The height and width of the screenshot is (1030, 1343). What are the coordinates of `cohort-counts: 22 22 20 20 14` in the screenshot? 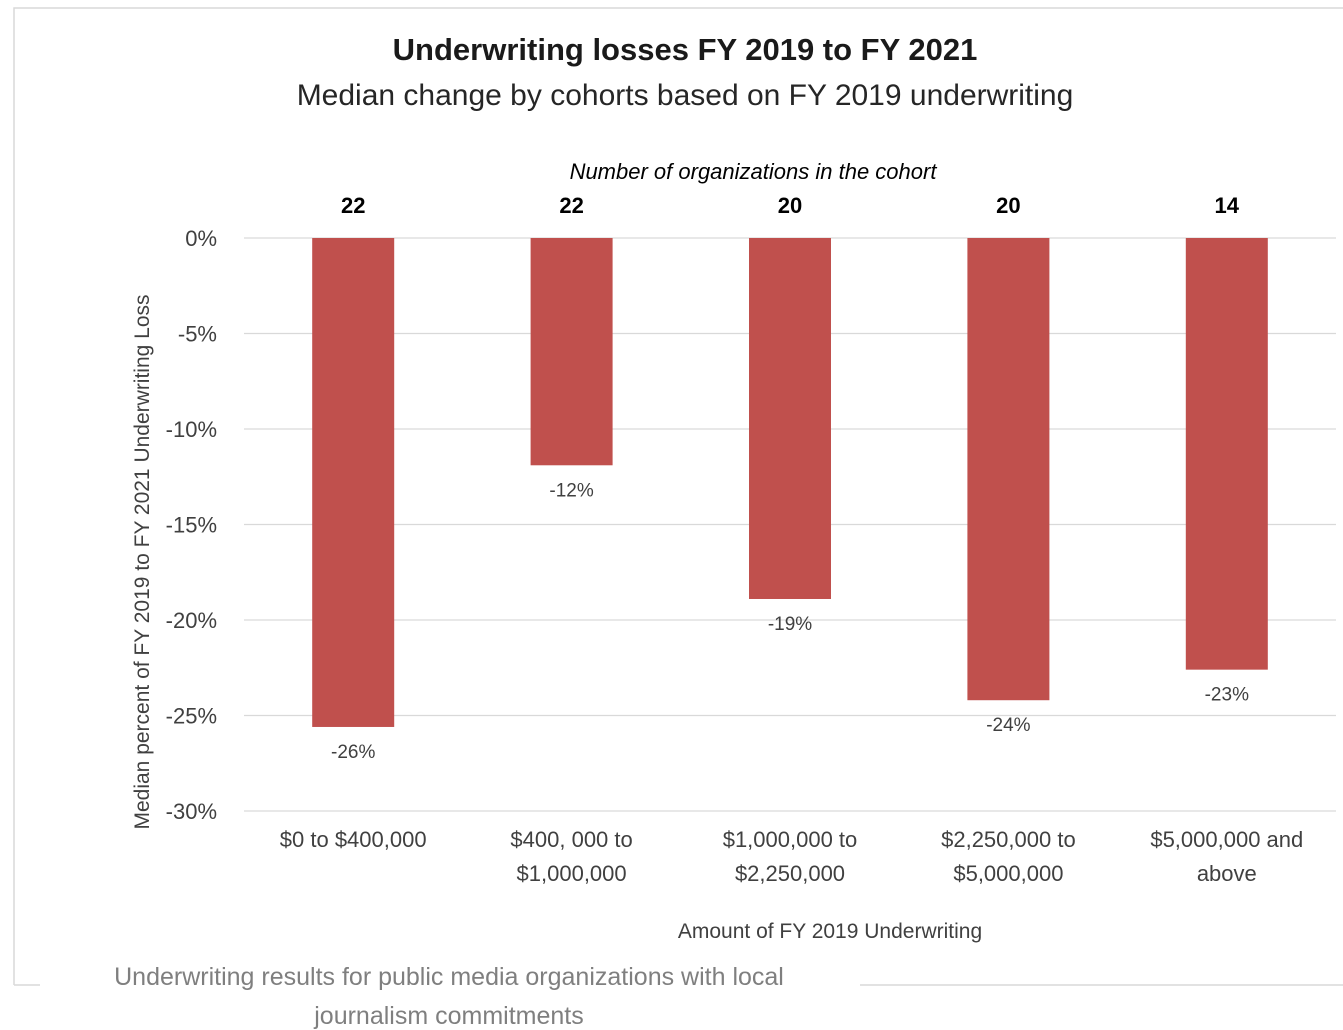 It's located at (790, 205).